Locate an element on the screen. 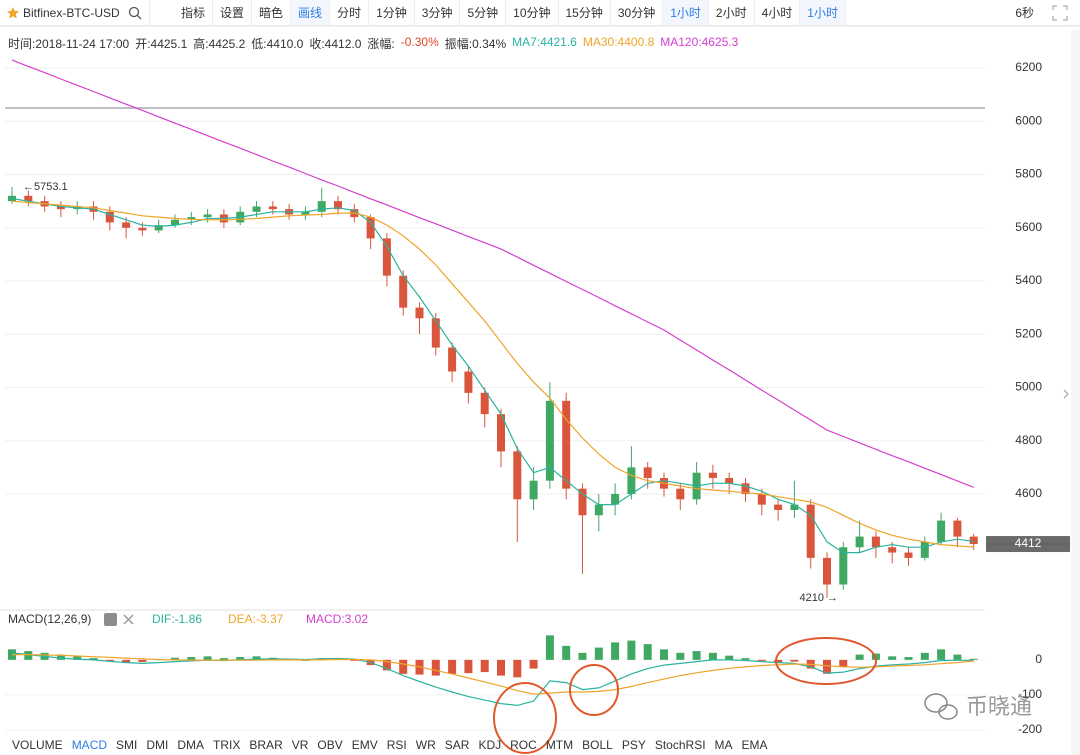 This screenshot has height=755, width=1080. annotation-circle is located at coordinates (594, 690).